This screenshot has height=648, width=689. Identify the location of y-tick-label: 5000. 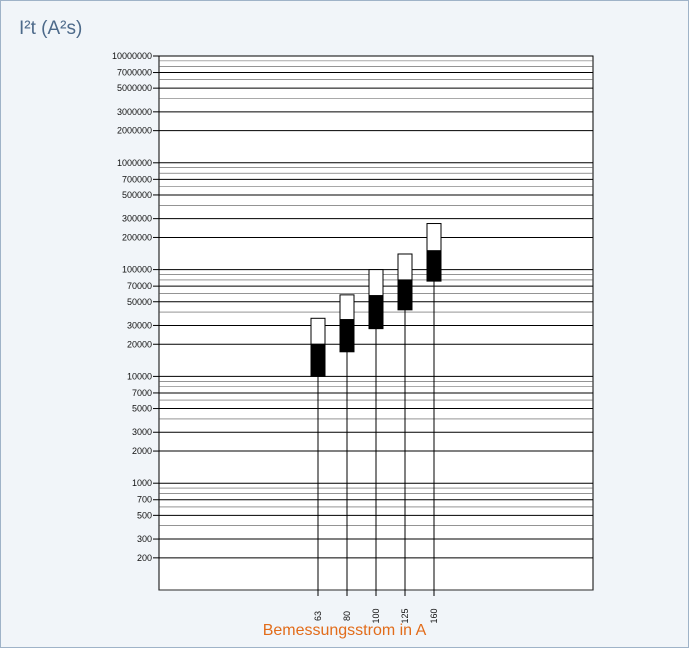
(142, 409).